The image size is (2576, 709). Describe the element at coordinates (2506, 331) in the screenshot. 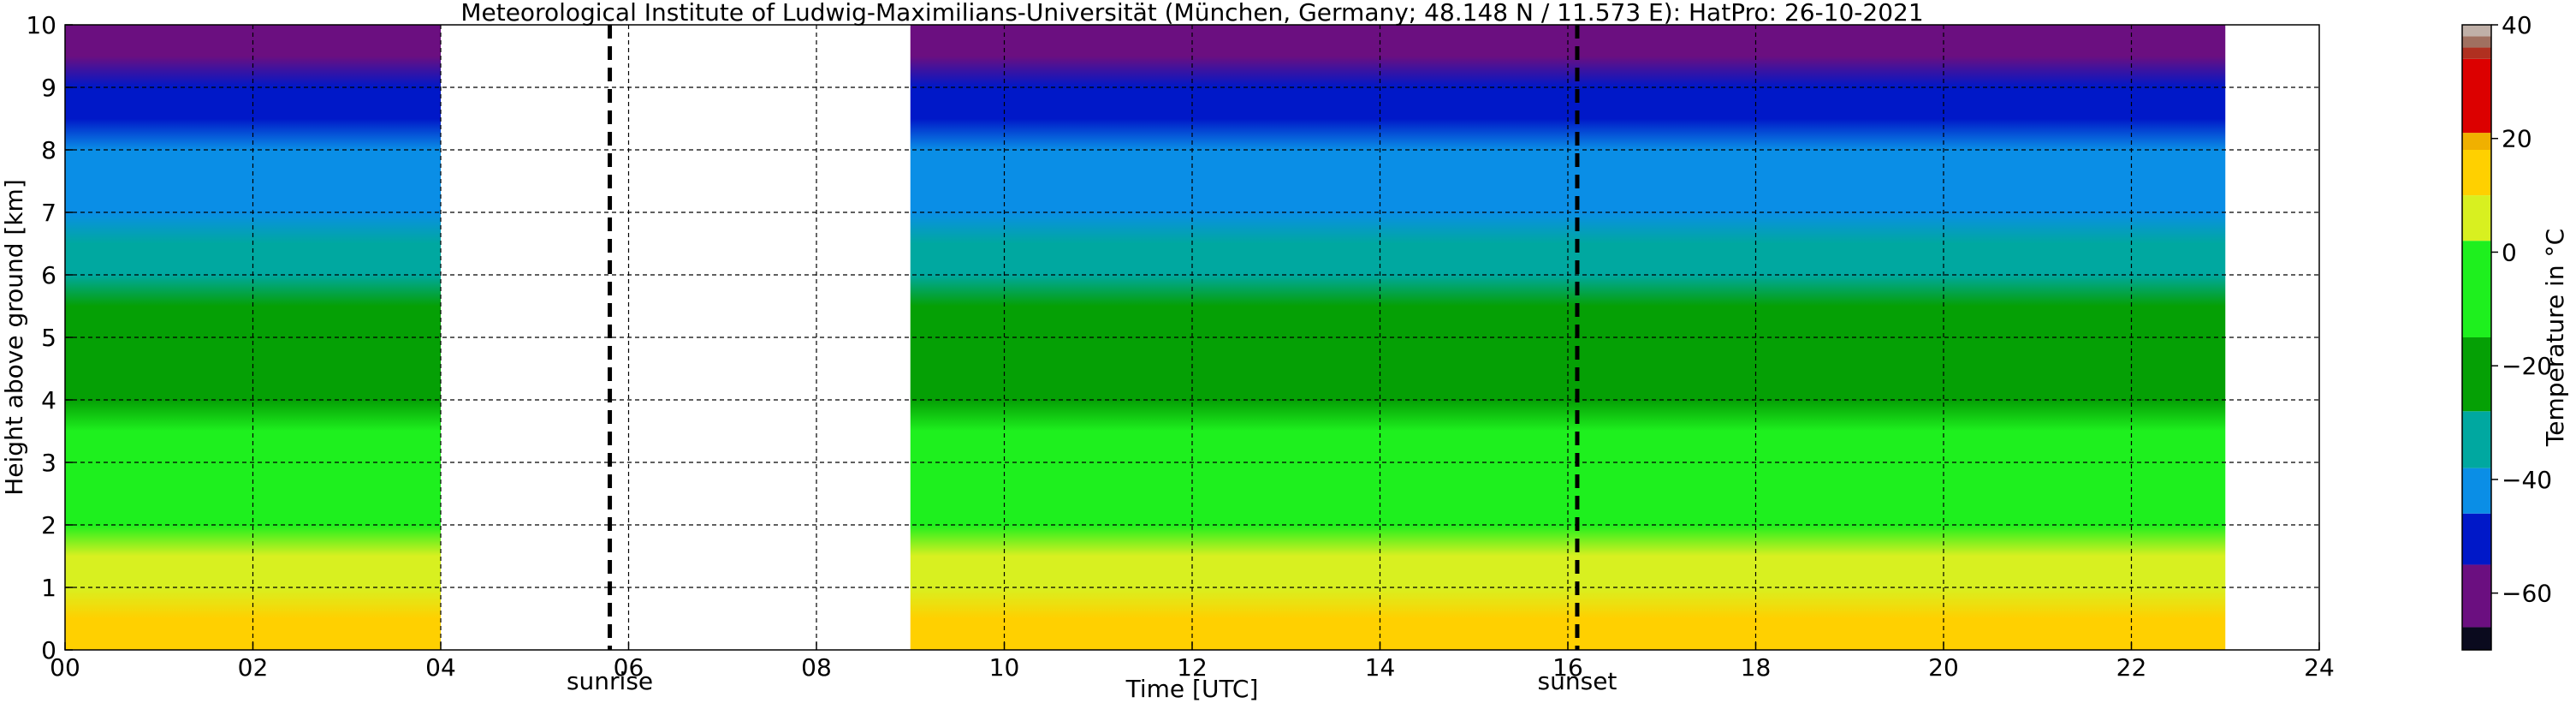

I see `colorbar: 40 20 0 −20 −40 −60` at that location.